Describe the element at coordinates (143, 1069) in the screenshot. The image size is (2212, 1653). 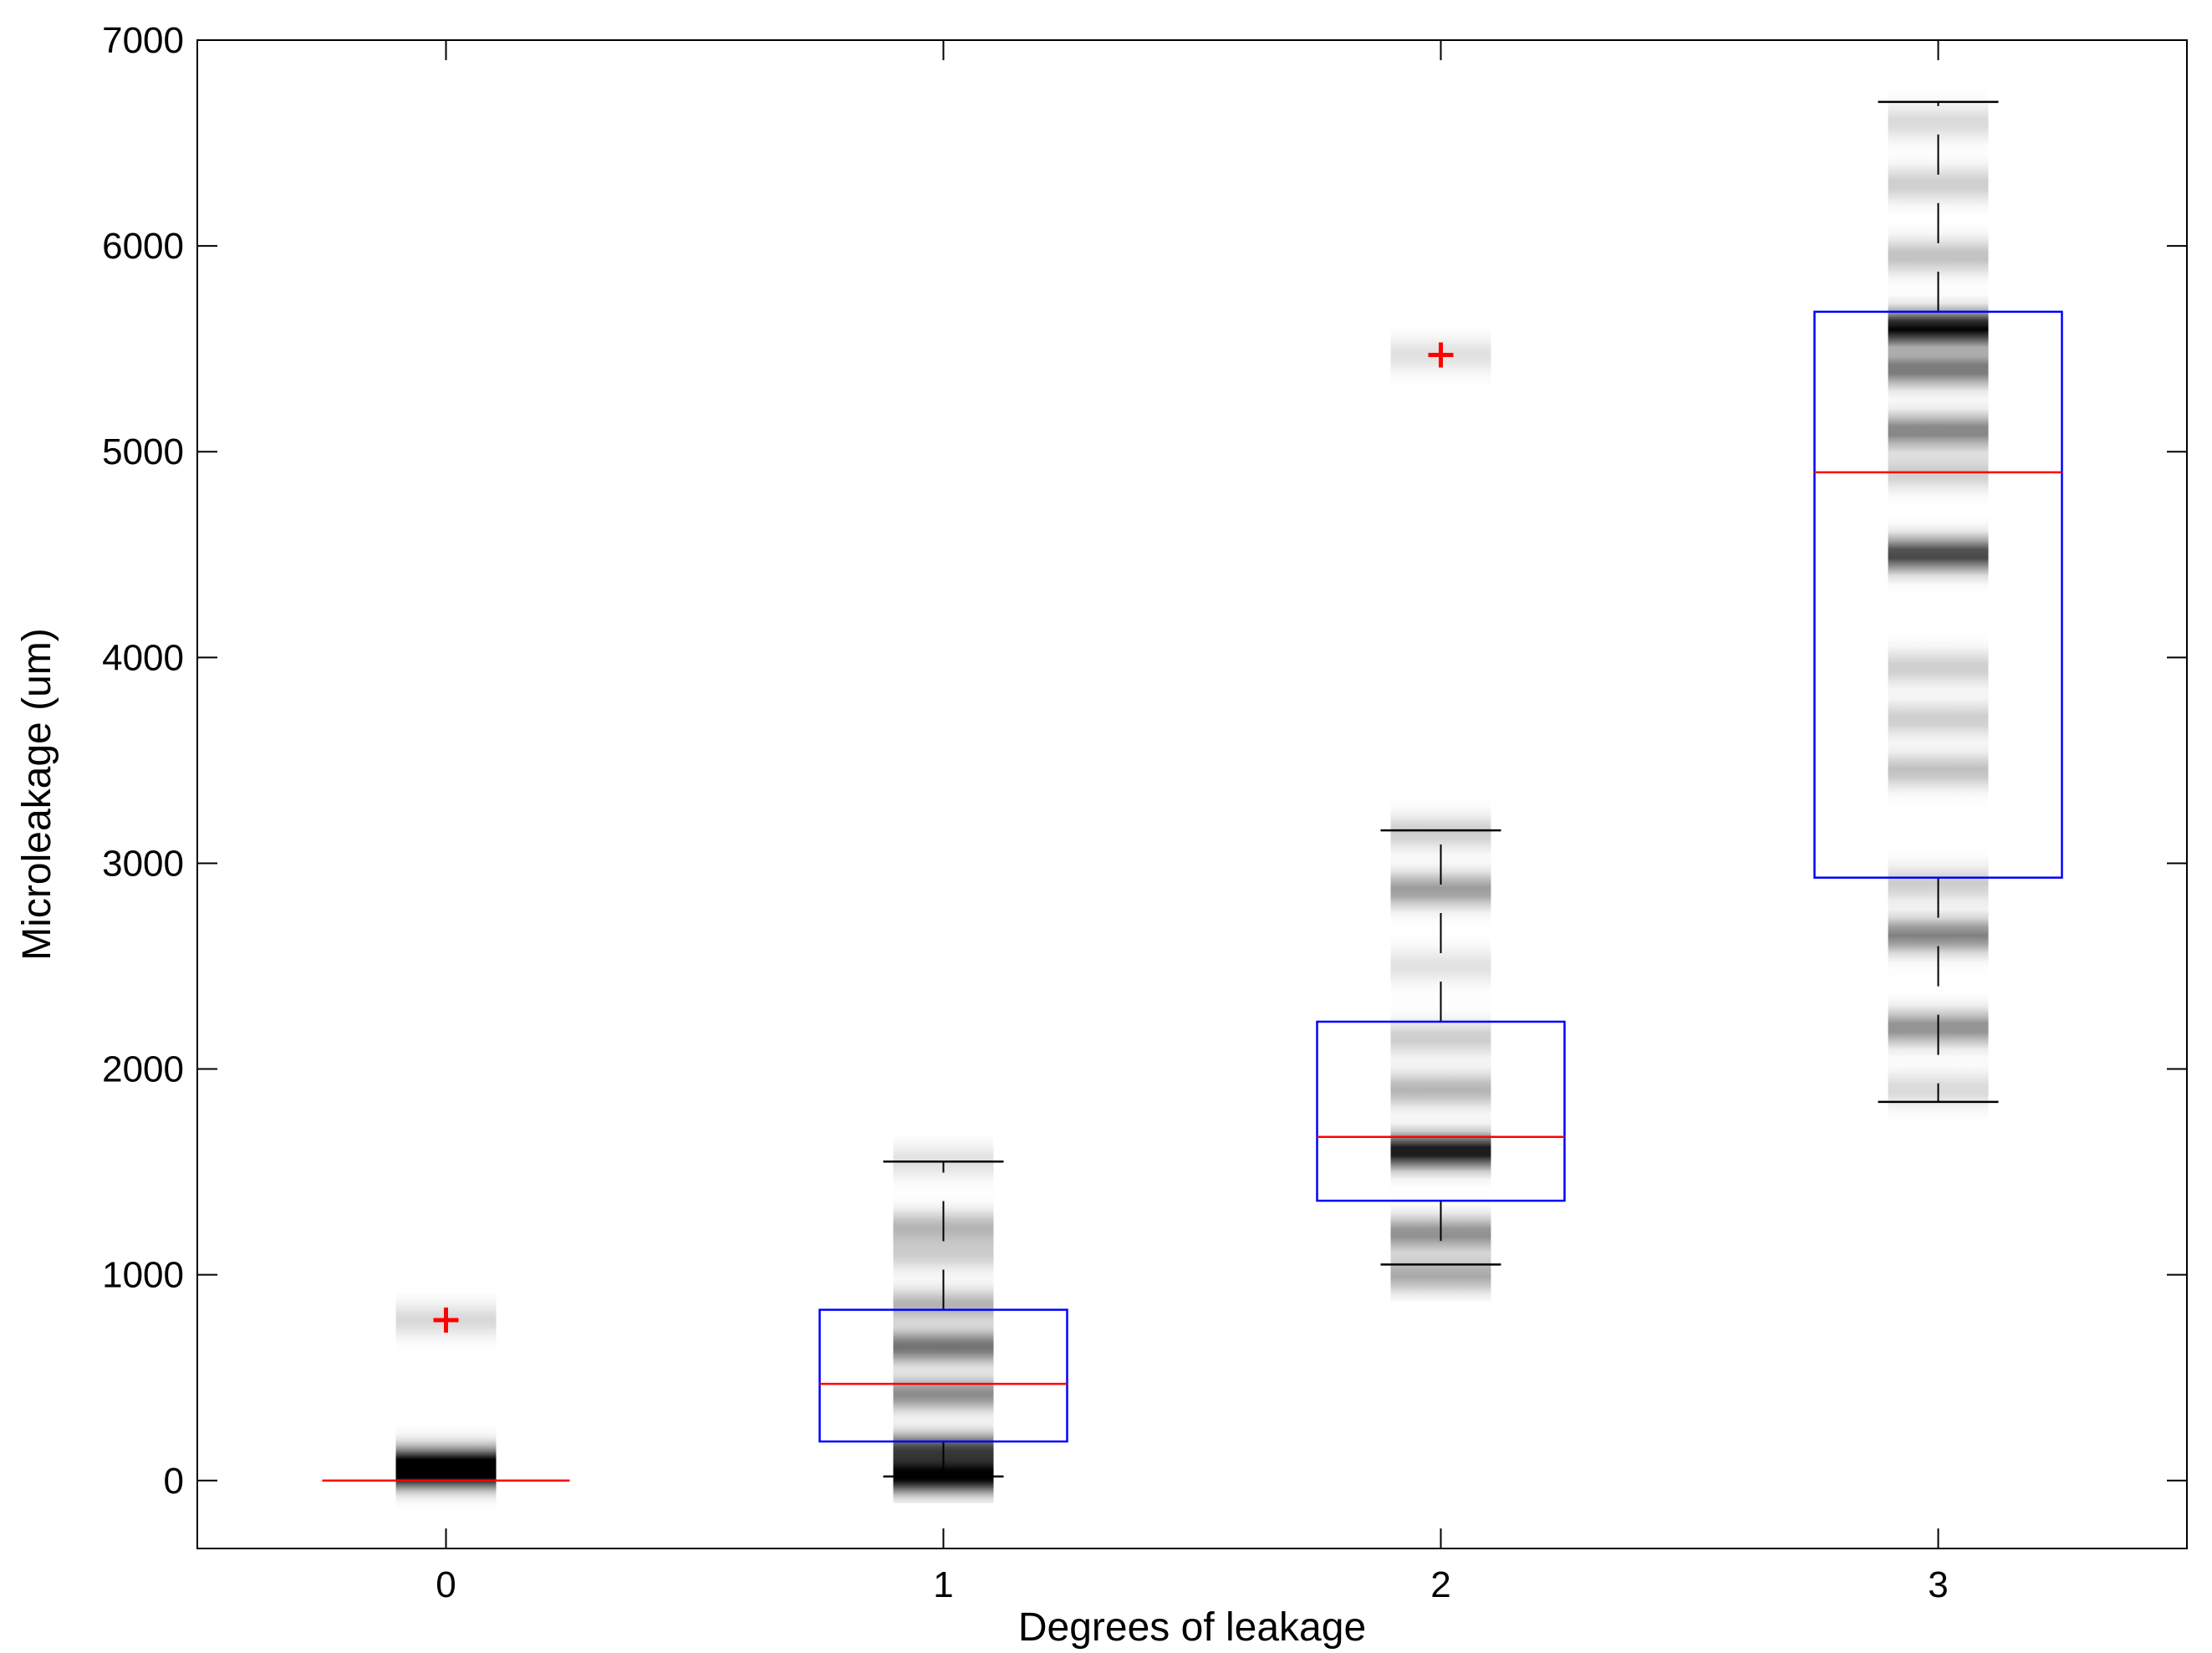
I see `y-tick-label: 2000` at that location.